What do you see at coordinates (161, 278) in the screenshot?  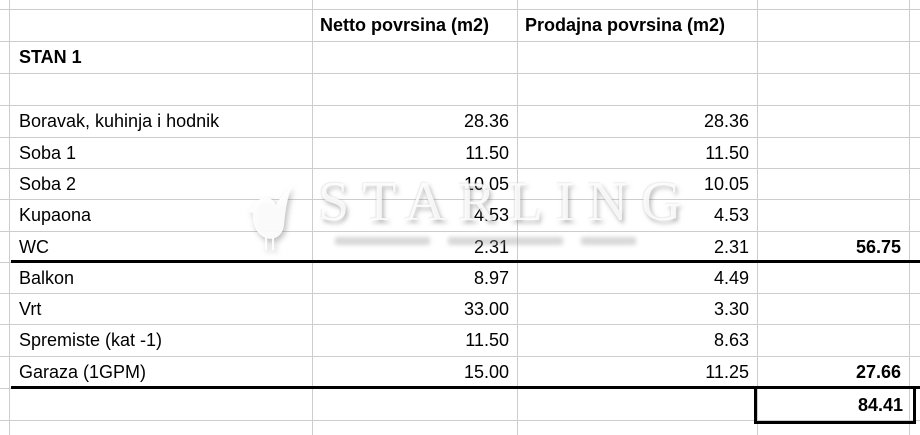 I see `row-label: Balkon` at bounding box center [161, 278].